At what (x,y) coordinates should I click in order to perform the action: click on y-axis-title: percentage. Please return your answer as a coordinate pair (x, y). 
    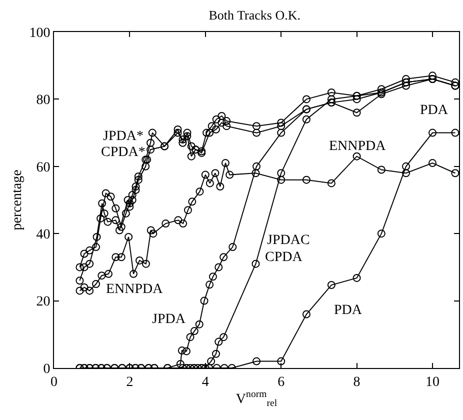
    Looking at the image, I should click on (17, 200).